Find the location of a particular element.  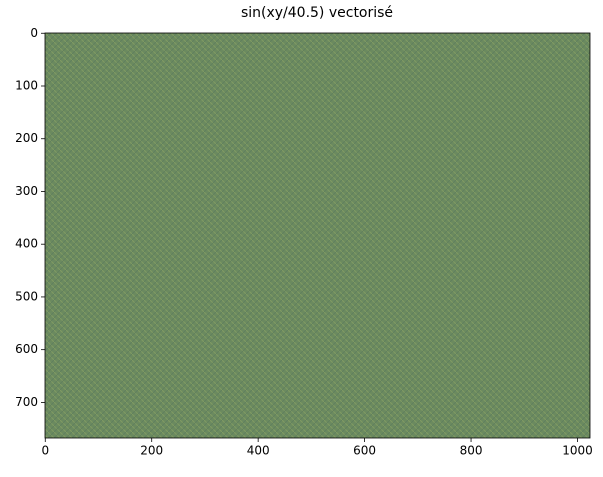

chart-title: sin(xy/40.5) vectorisé is located at coordinates (317, 13).